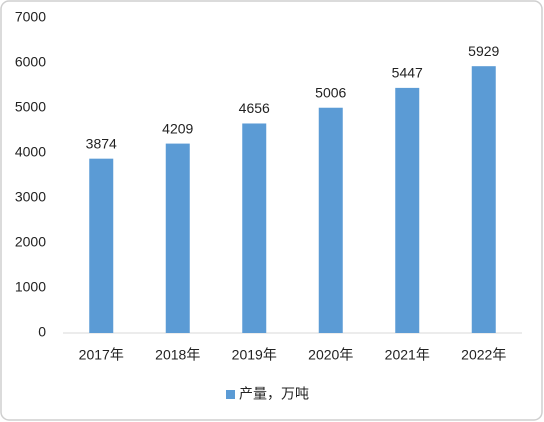 The image size is (544, 422). Describe the element at coordinates (177, 355) in the screenshot. I see `x-tick-label: 2018年` at that location.